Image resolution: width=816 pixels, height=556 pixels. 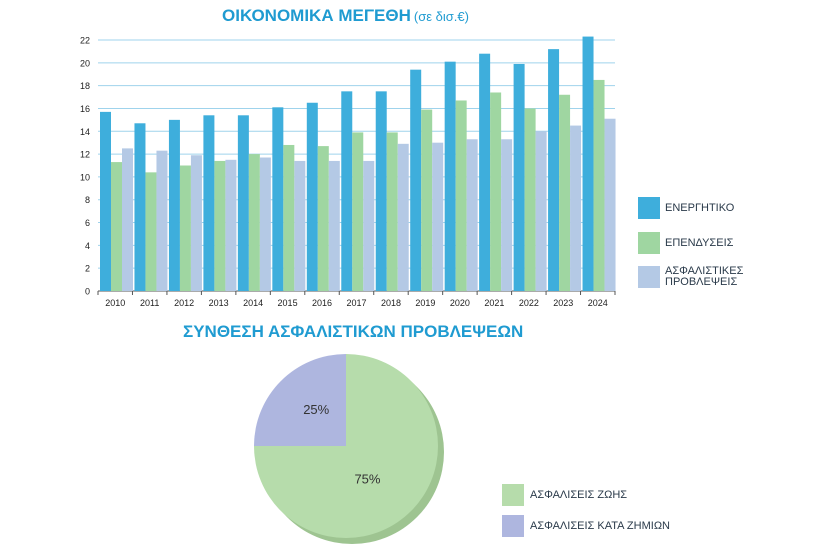 I want to click on legend-label-line: ΠΡΟΒΛΕΨΕΙΣ, so click(x=701, y=282).